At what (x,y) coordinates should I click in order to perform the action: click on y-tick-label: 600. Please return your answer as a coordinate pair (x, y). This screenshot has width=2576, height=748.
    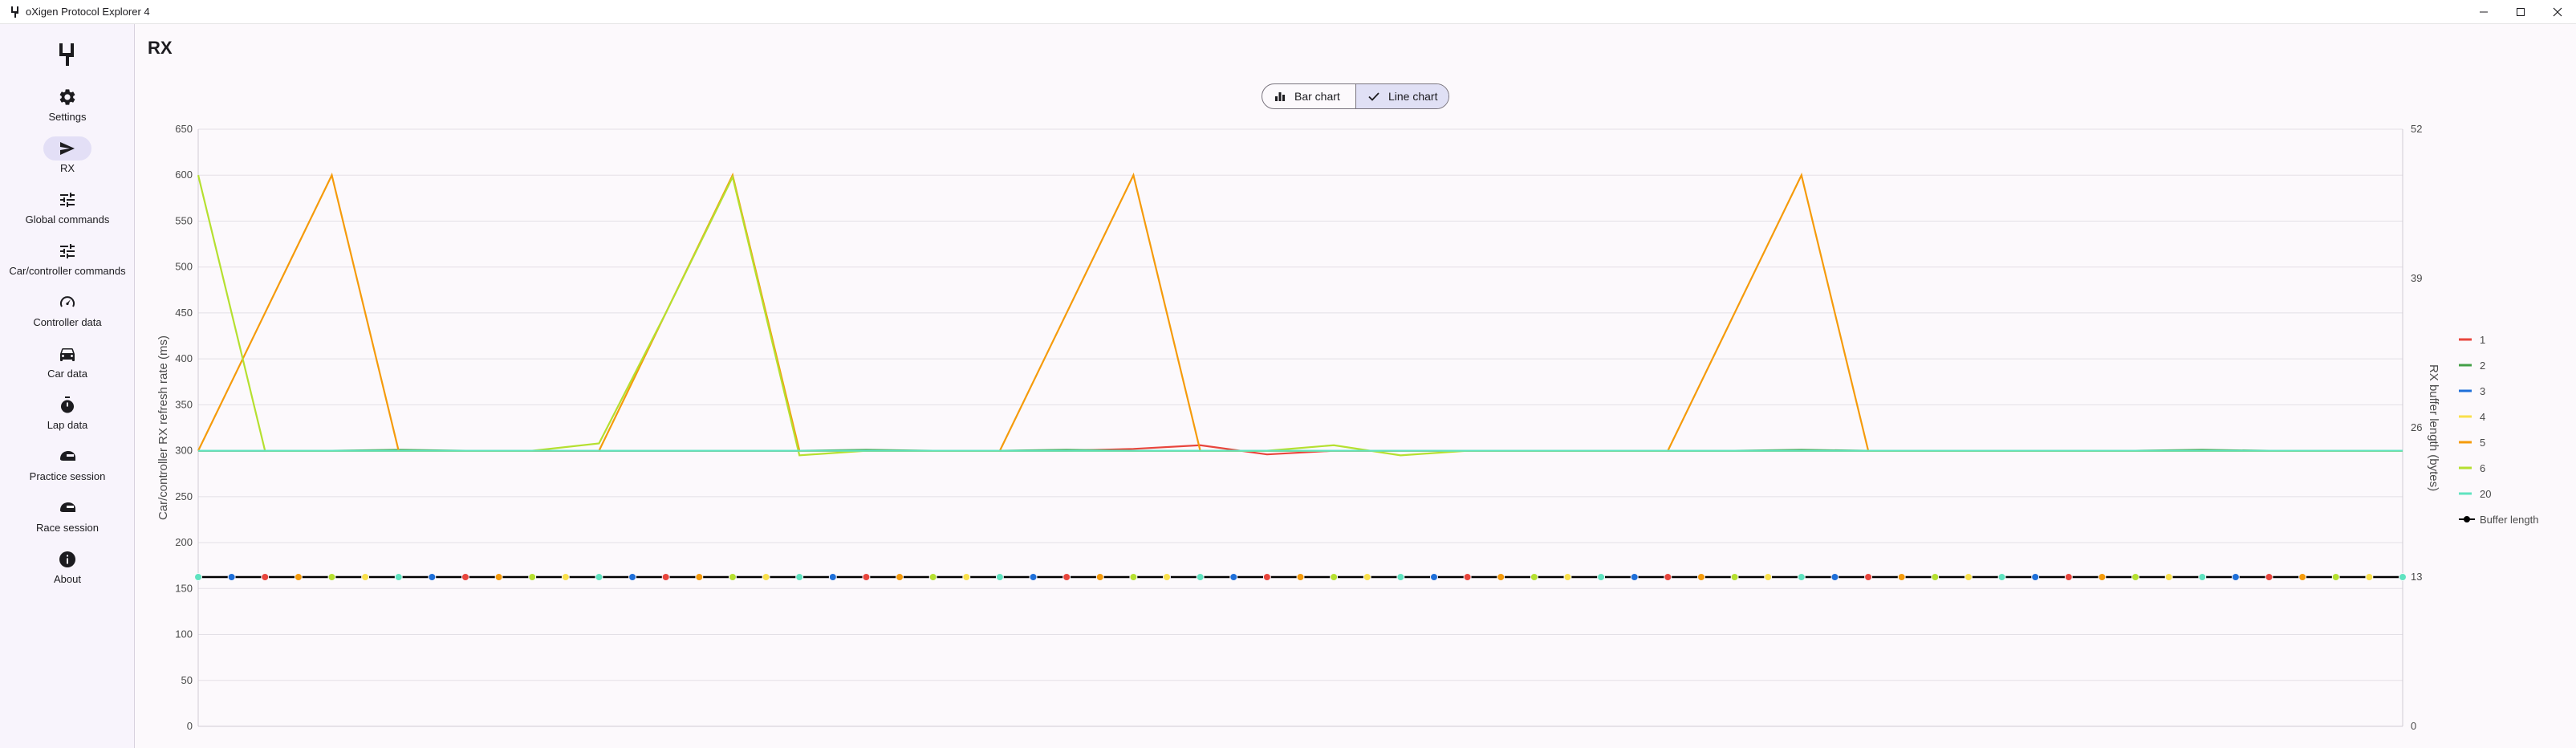
    Looking at the image, I should click on (184, 175).